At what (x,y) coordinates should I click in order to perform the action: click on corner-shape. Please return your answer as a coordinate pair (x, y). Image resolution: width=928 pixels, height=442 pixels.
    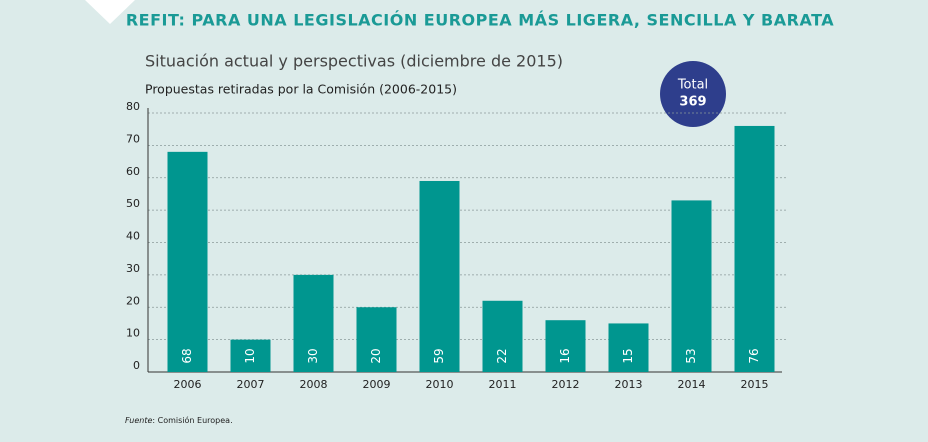
    Looking at the image, I should click on (110, 12).